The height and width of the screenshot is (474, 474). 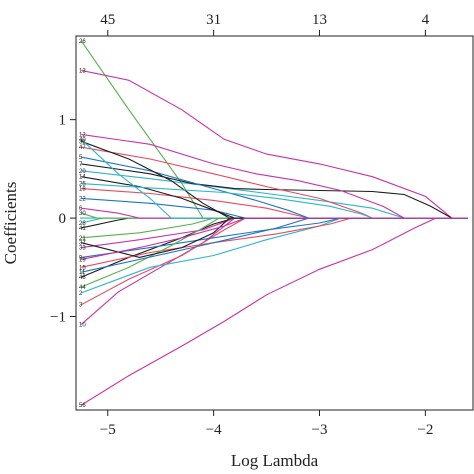 I want to click on path-label-9: 9, so click(x=81, y=258).